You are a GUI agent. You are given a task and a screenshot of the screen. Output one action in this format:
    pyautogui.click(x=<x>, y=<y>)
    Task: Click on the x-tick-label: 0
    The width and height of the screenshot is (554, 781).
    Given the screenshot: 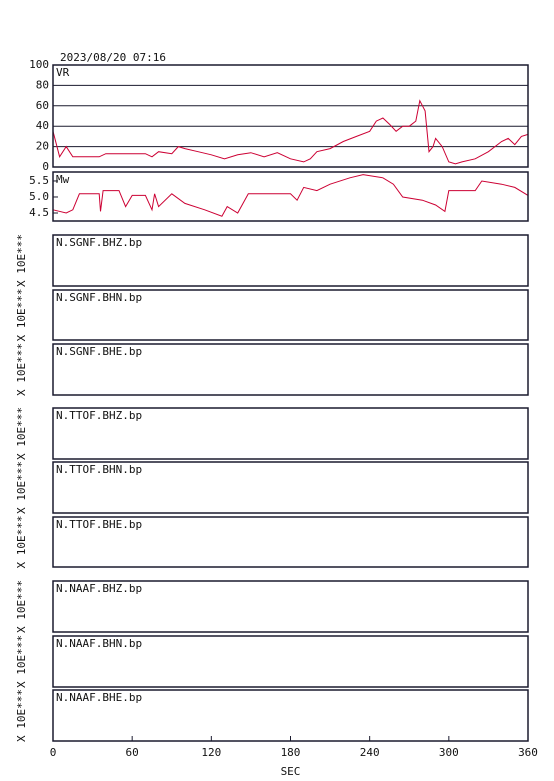 What is the action you would take?
    pyautogui.click(x=53, y=752)
    